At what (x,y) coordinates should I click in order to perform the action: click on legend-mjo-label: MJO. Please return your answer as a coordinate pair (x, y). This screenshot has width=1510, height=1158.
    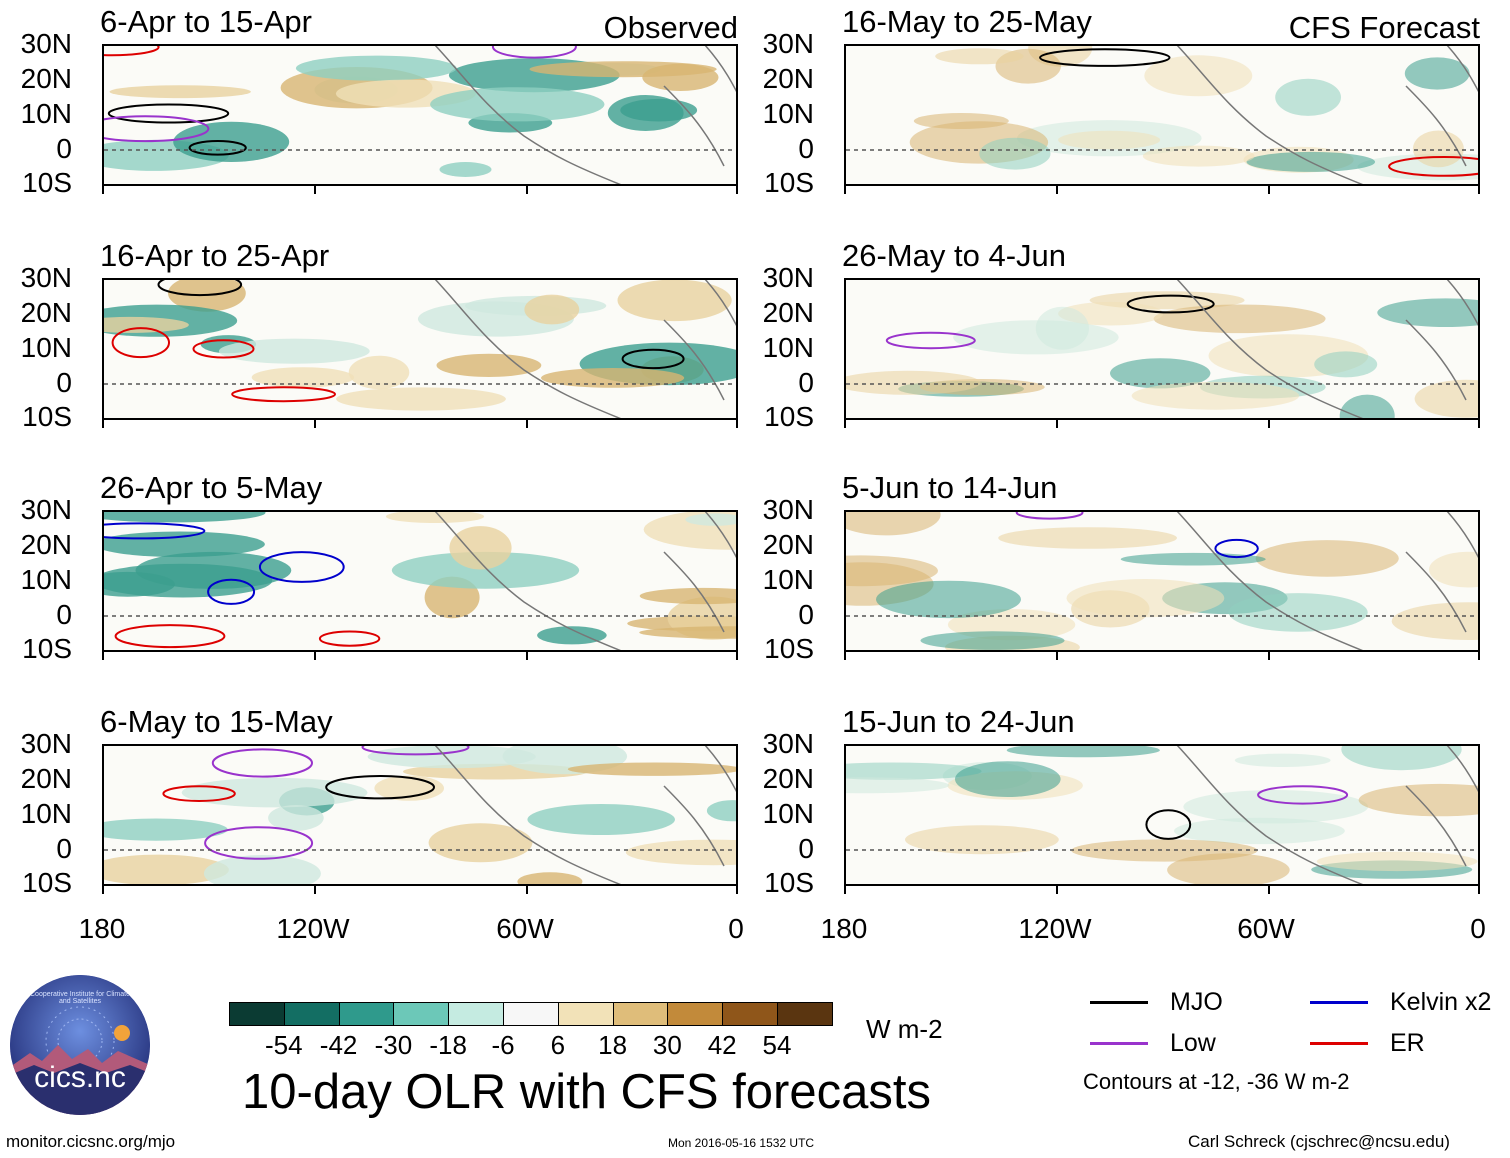
    Looking at the image, I should click on (1196, 1002).